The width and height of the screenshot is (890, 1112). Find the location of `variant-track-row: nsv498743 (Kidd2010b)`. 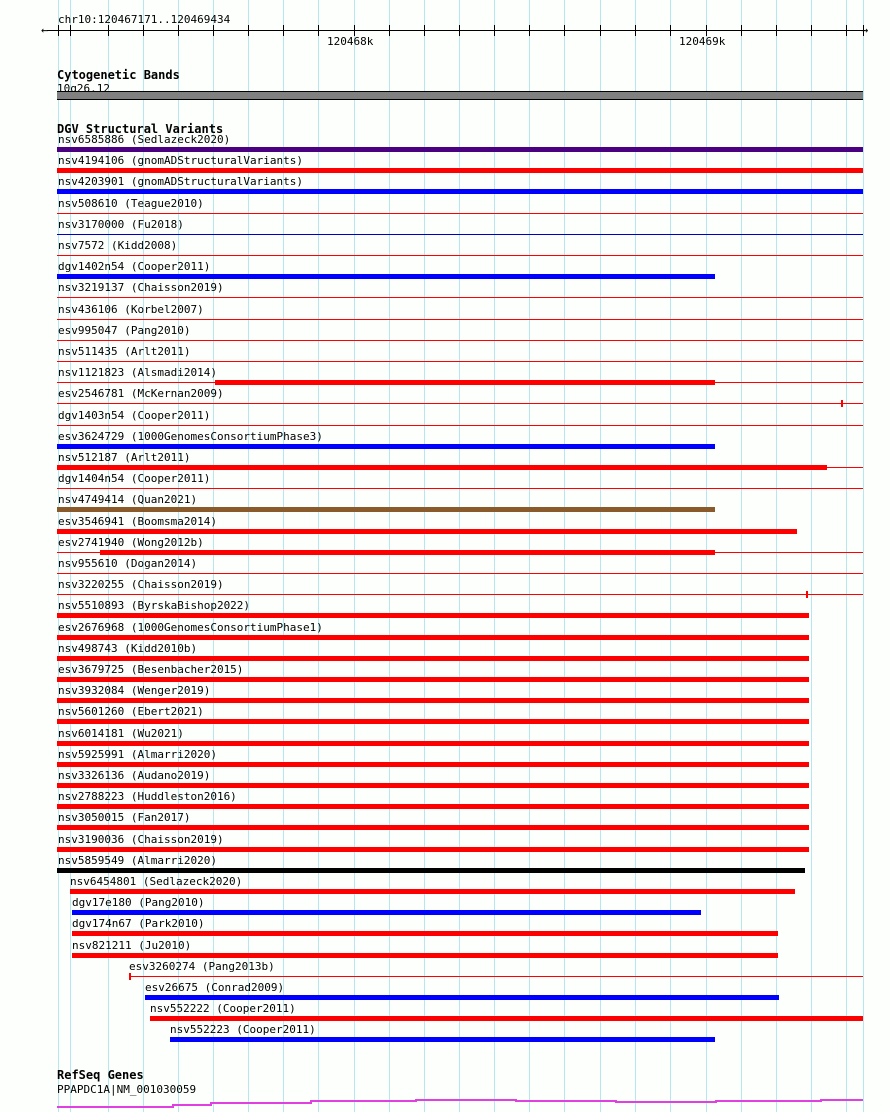

variant-track-row: nsv498743 (Kidd2010b) is located at coordinates (445, 652).